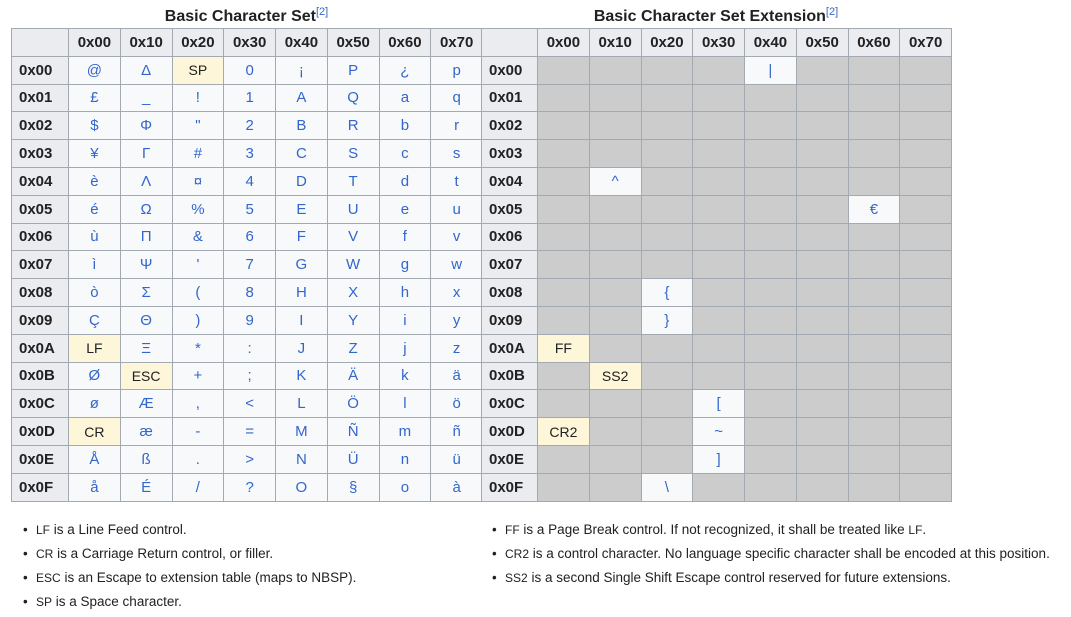 This screenshot has width=1071, height=617. I want to click on character-cell: 3, so click(249, 153).